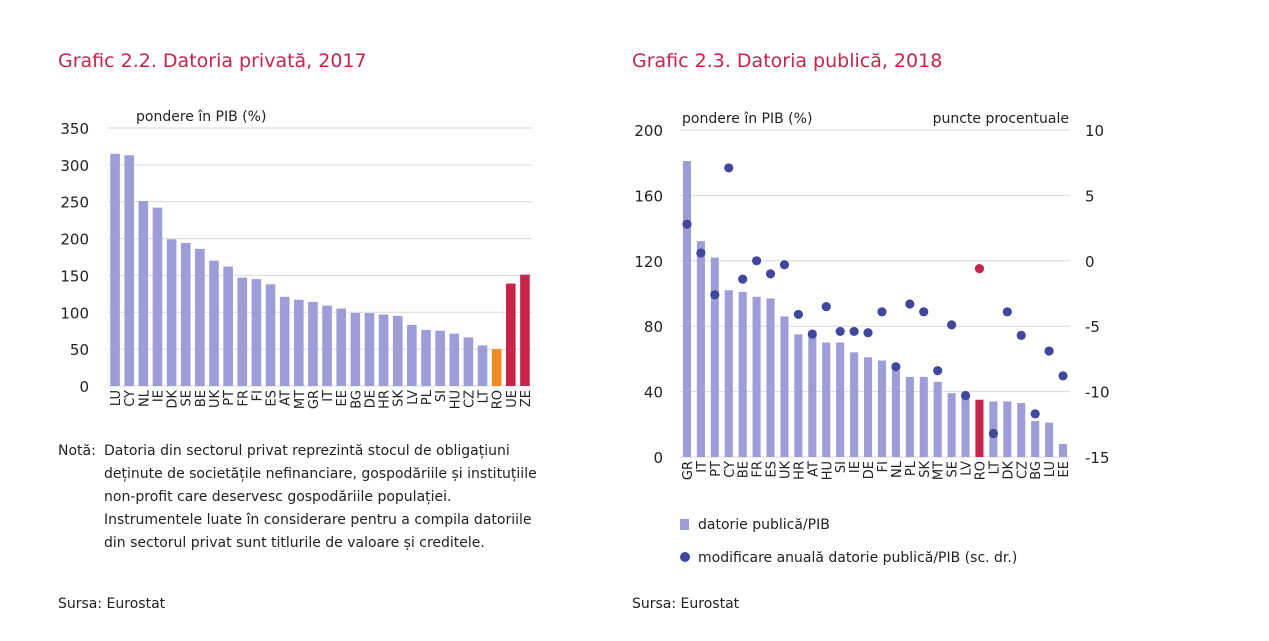  Describe the element at coordinates (79, 350) in the screenshot. I see `y-tick-label: 50` at that location.